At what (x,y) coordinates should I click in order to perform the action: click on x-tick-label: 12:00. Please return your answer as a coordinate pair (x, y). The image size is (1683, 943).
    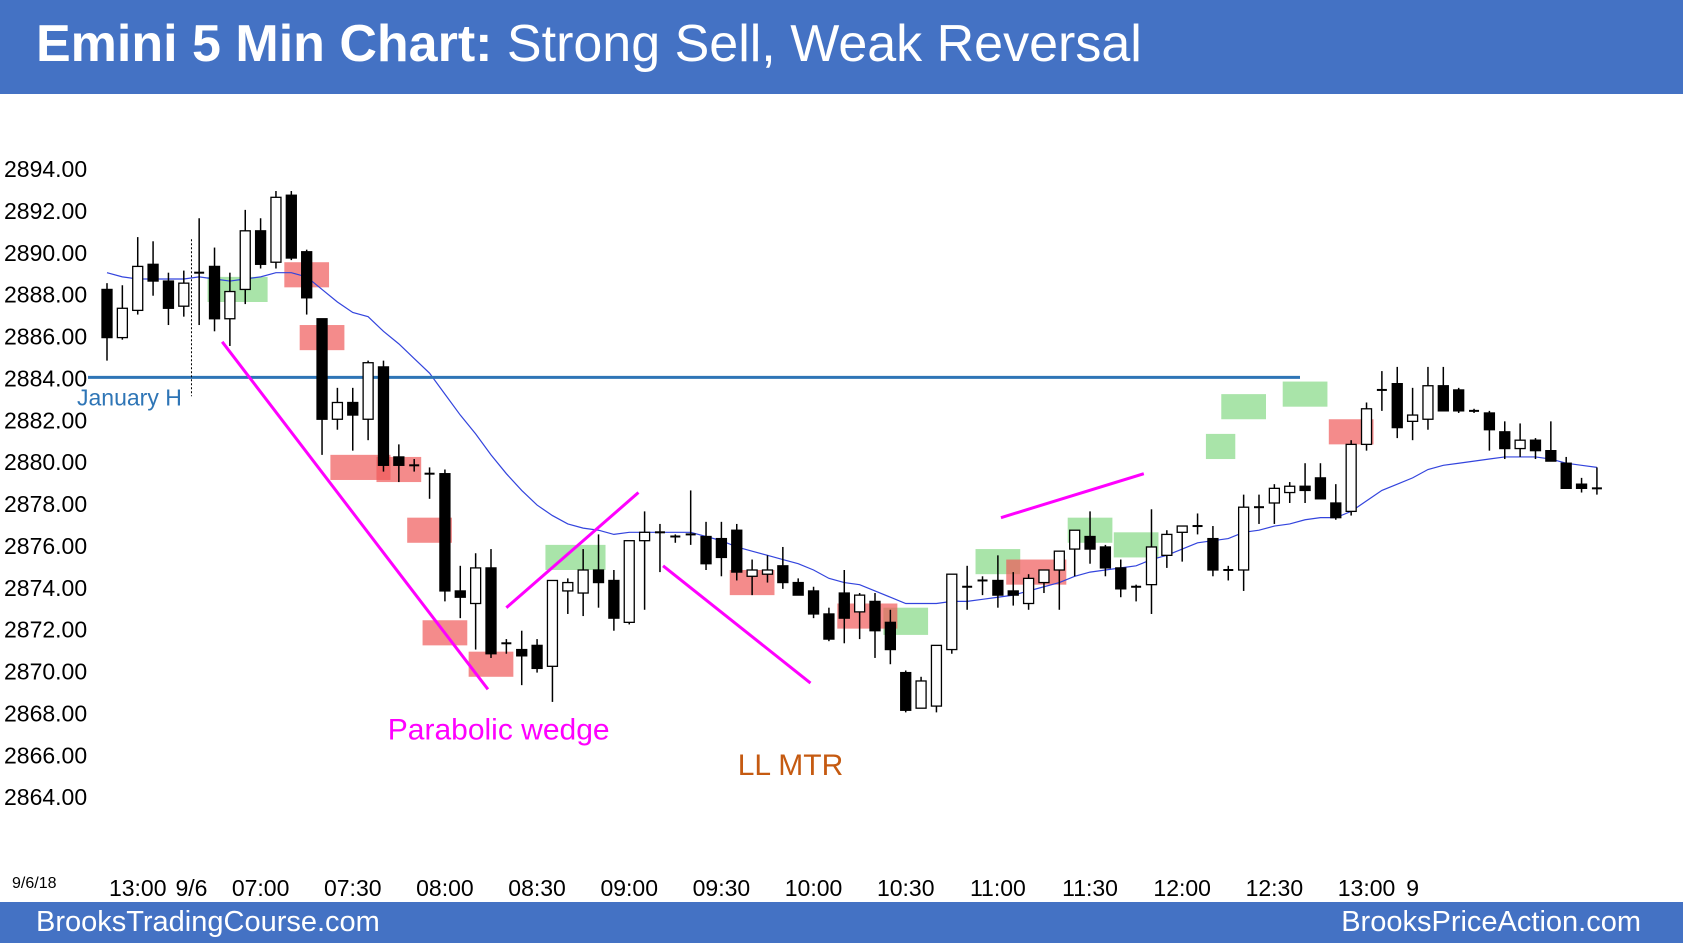
    Looking at the image, I should click on (1182, 888).